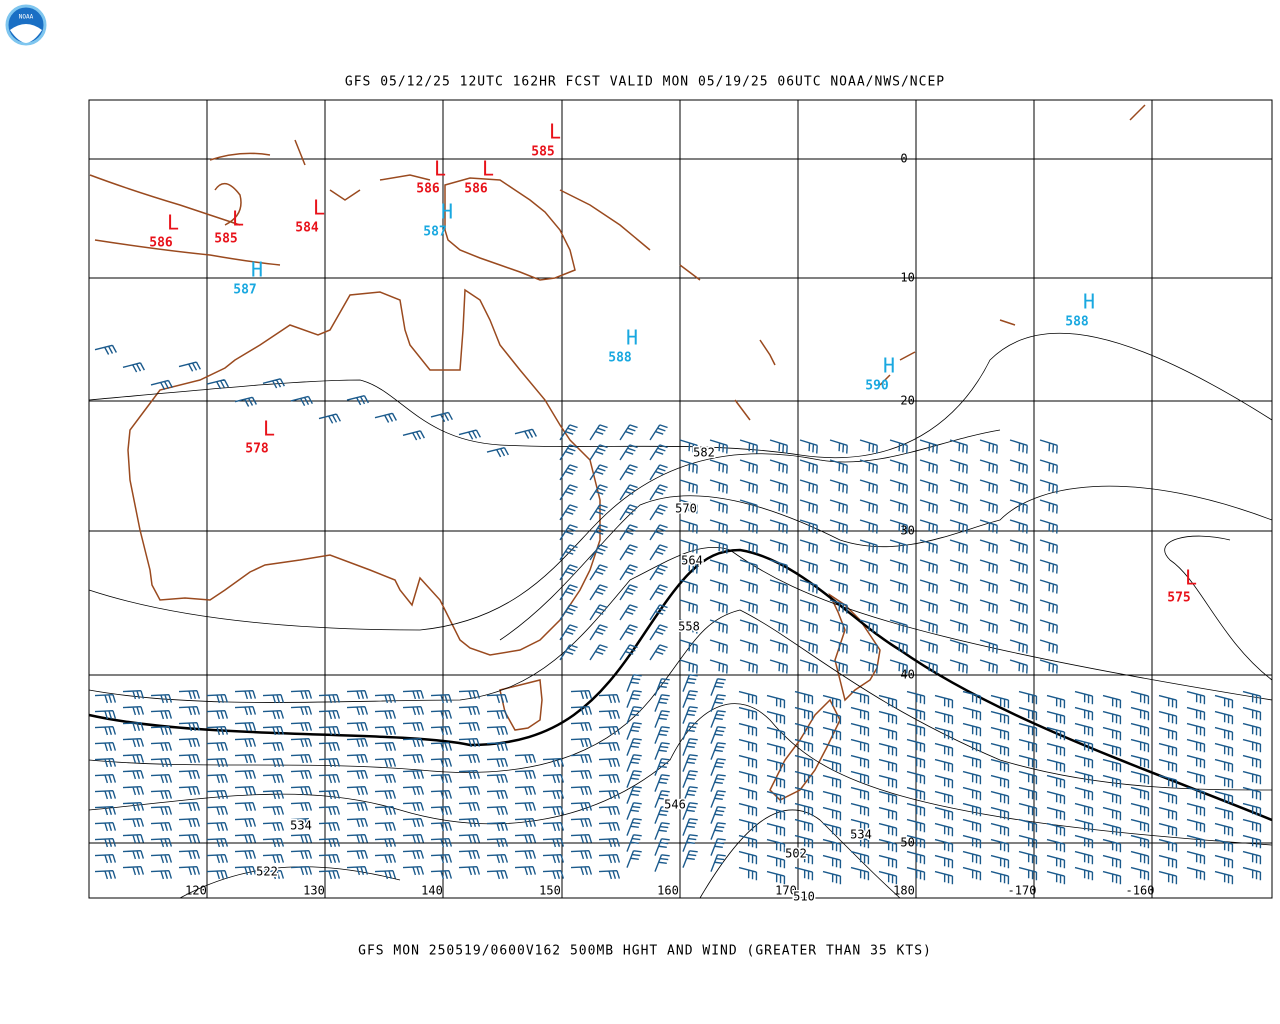 Image resolution: width=1280 pixels, height=1024 pixels. I want to click on center-value: 575, so click(1178, 598).